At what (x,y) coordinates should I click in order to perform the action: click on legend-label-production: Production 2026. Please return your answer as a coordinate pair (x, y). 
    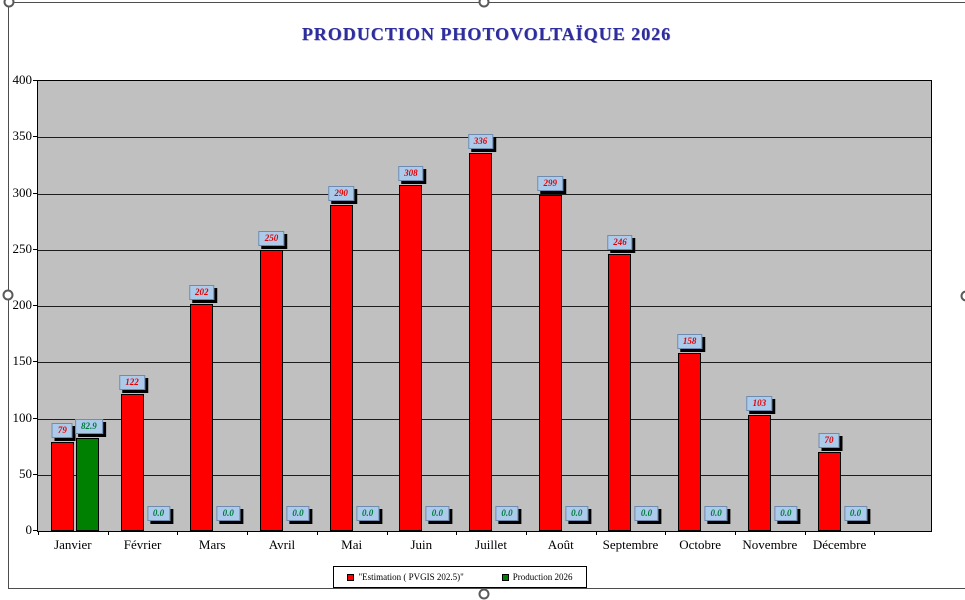
    Looking at the image, I should click on (543, 577).